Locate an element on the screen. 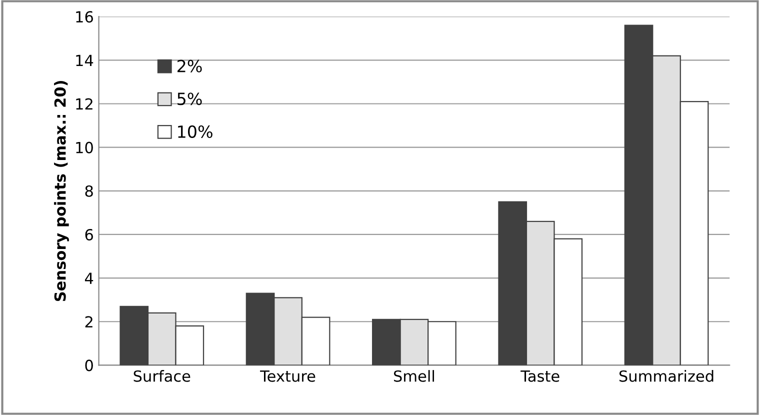  legend-label: 2% is located at coordinates (190, 66).